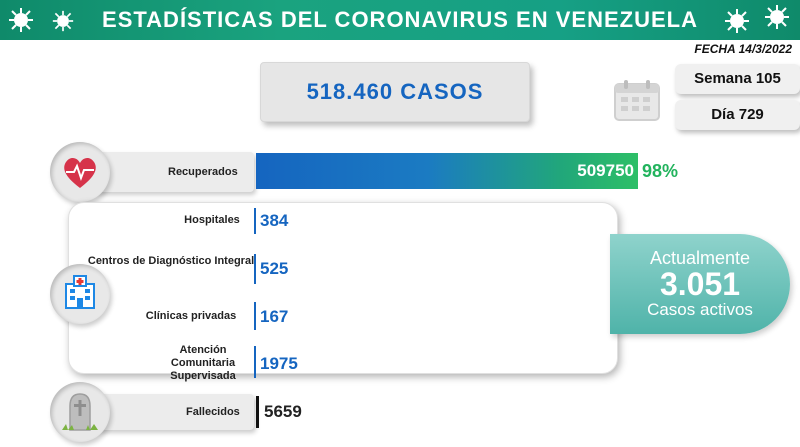 This screenshot has height=447, width=800. I want to click on recovered-bar, so click(447, 171).